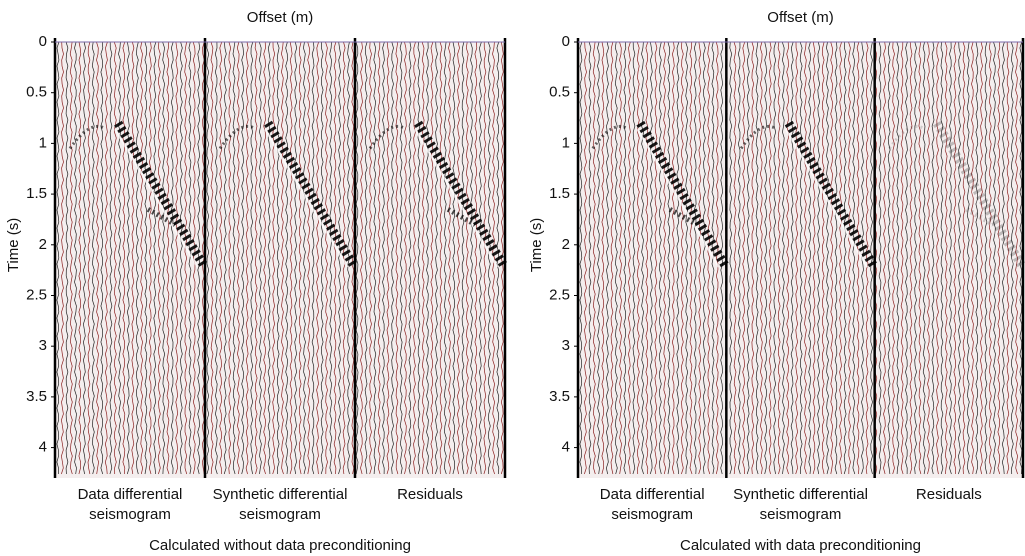  Describe the element at coordinates (559, 396) in the screenshot. I see `y-tick-label: 3.5` at that location.